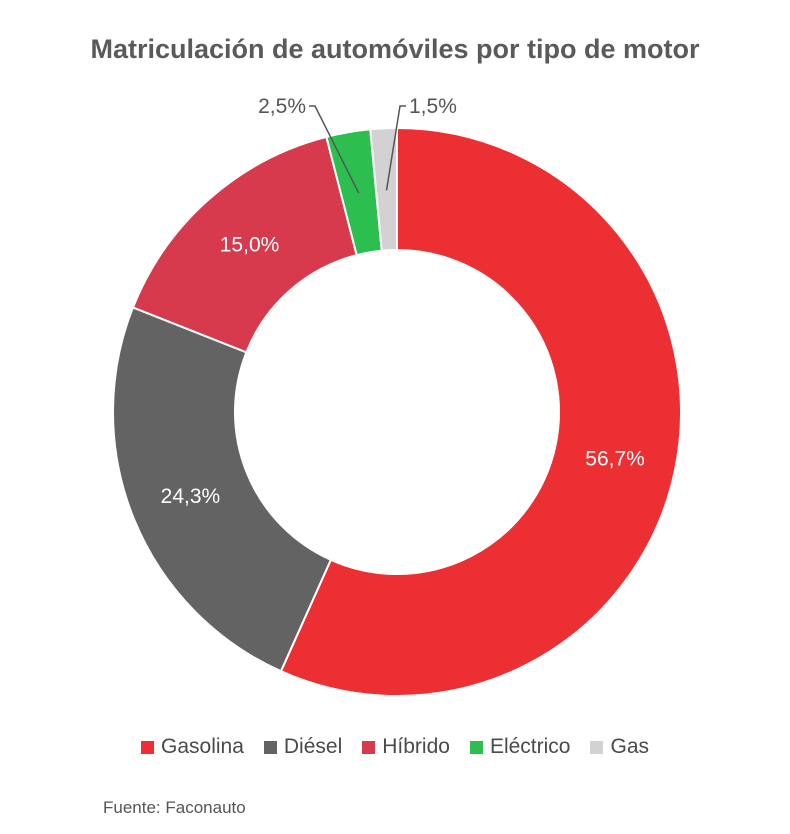 The width and height of the screenshot is (790, 834). I want to click on leader-line-electrico, so click(334, 149).